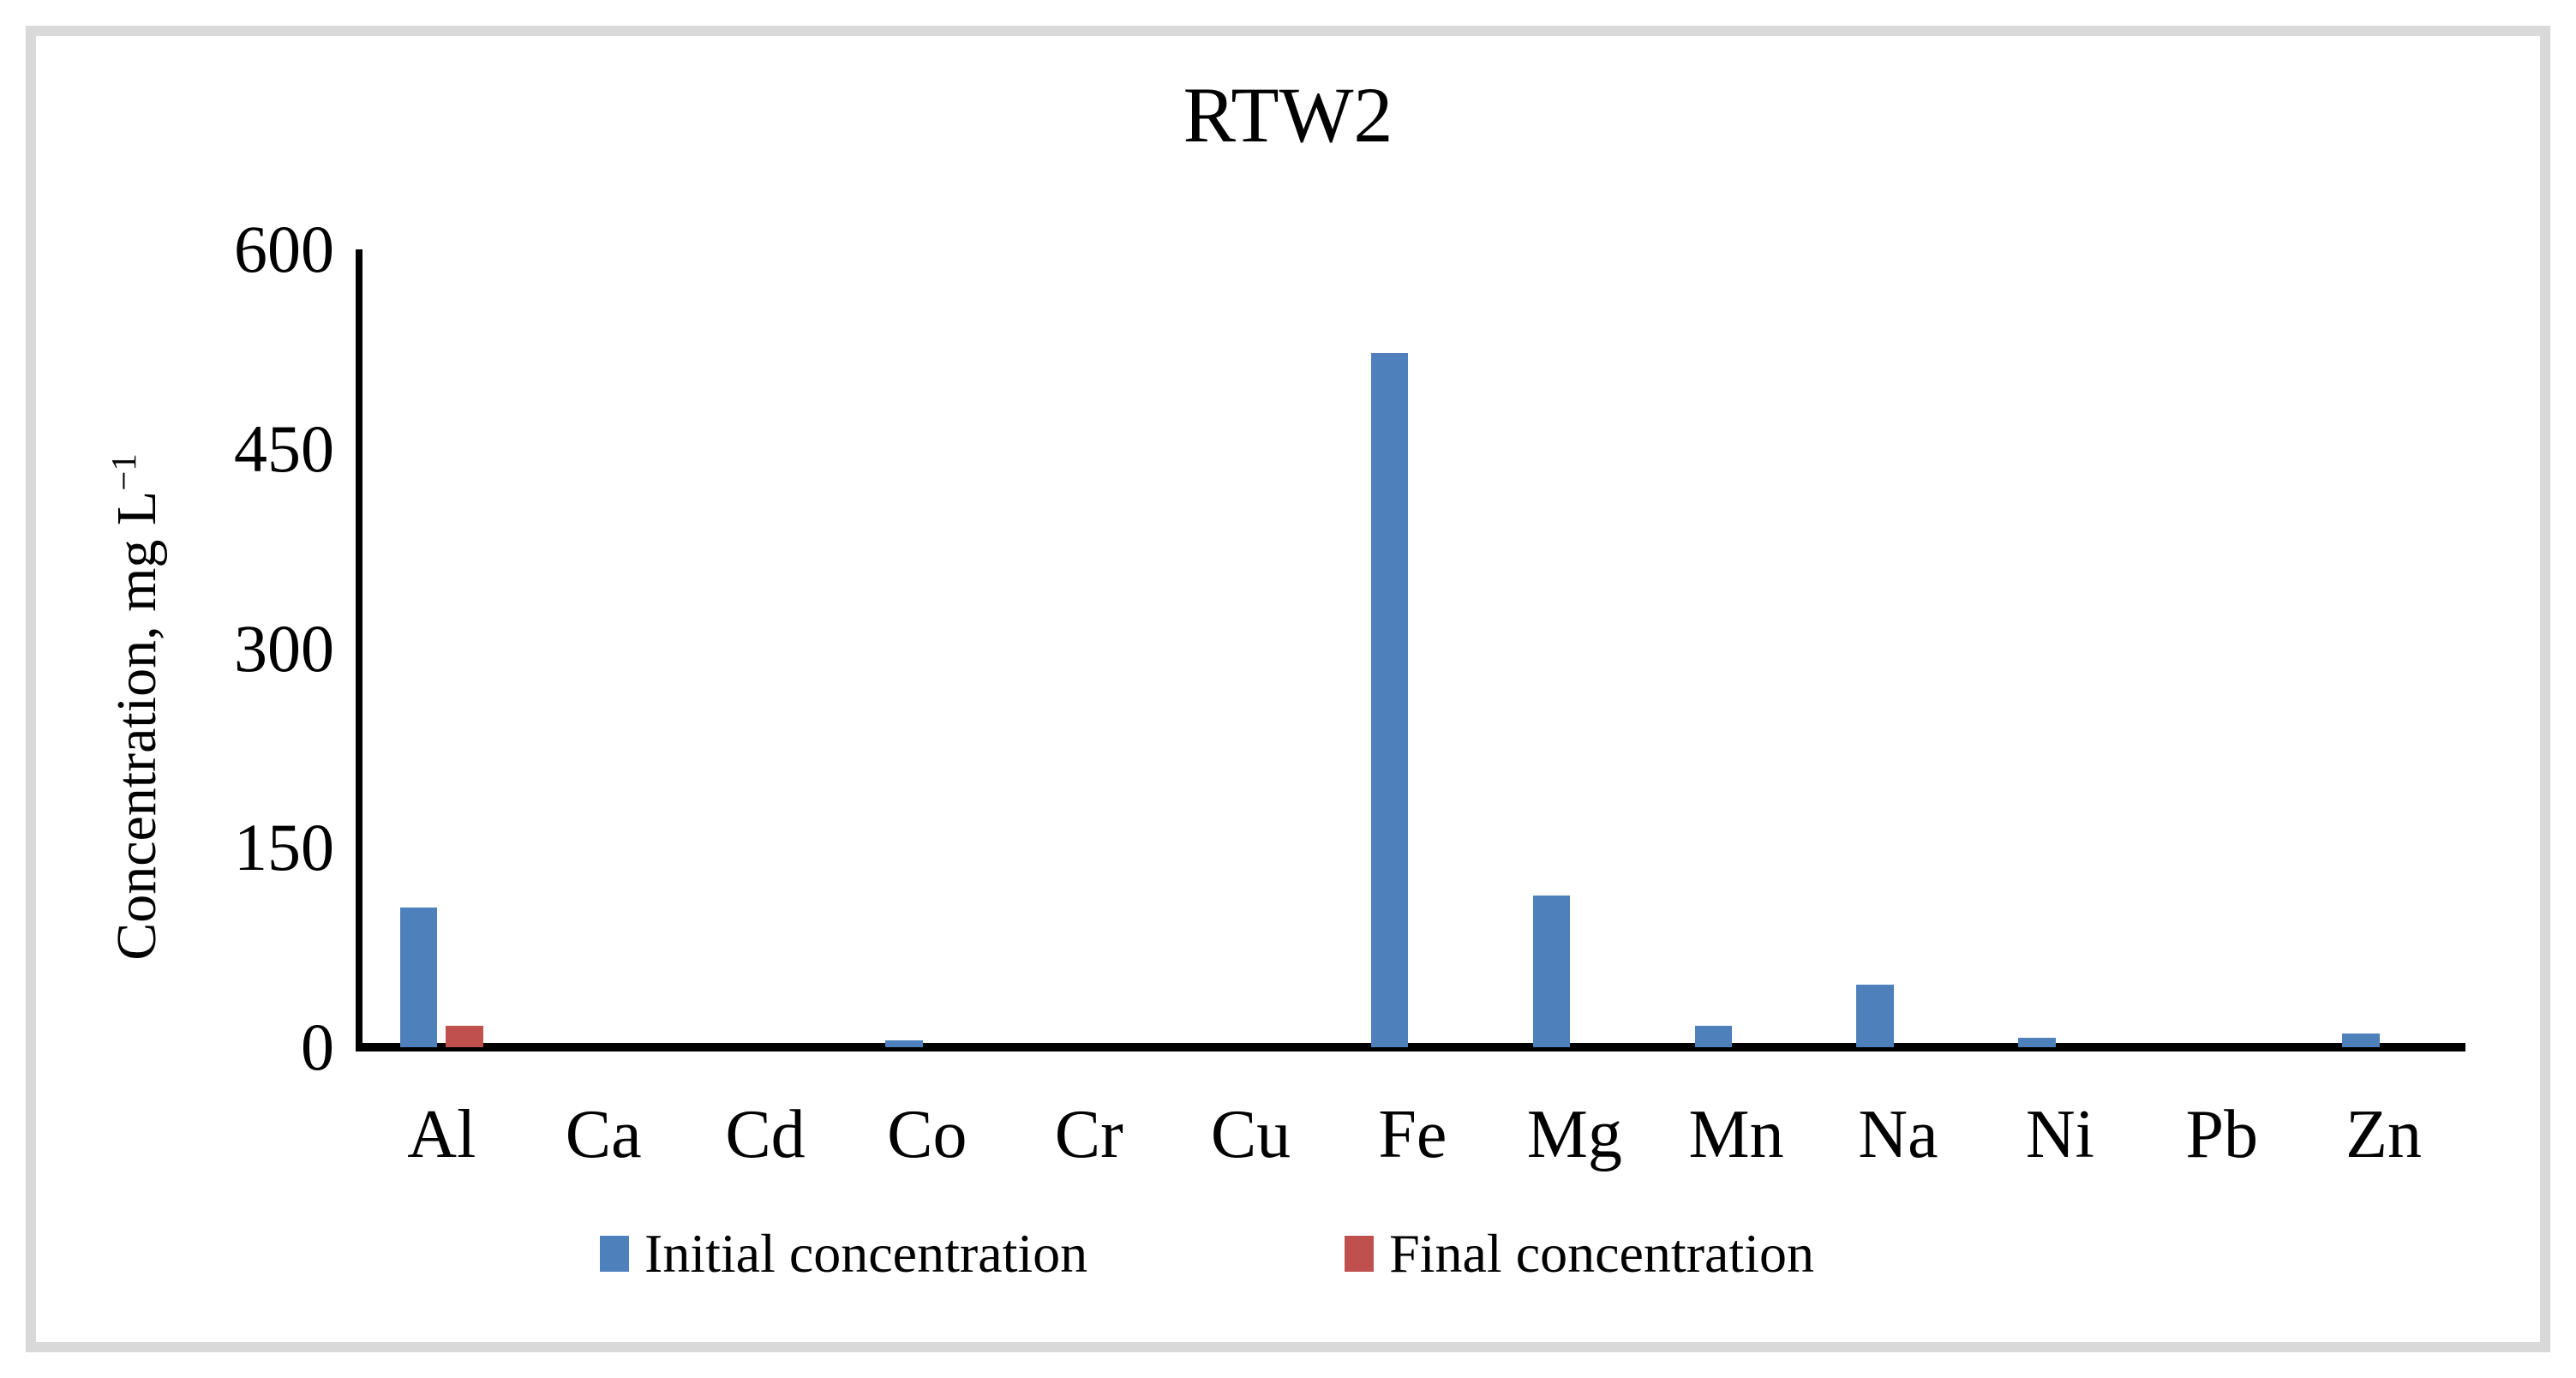  Describe the element at coordinates (2059, 1135) in the screenshot. I see `x-axis-label-ni: Ni` at that location.